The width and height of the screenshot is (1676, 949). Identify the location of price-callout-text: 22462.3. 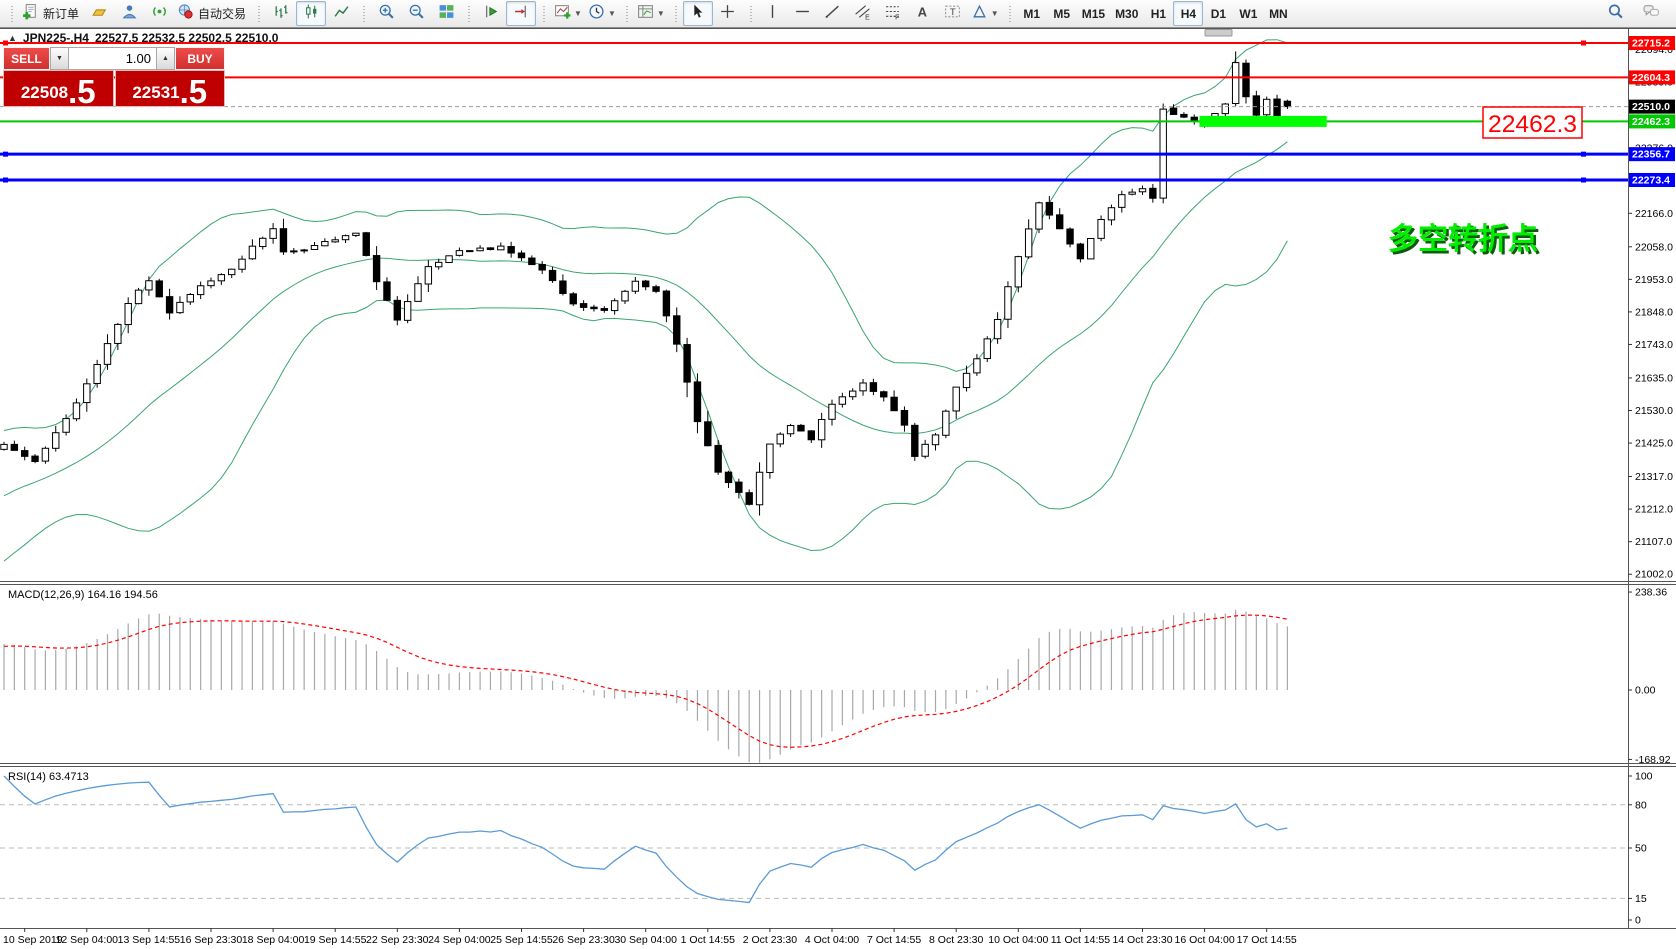
(1532, 124).